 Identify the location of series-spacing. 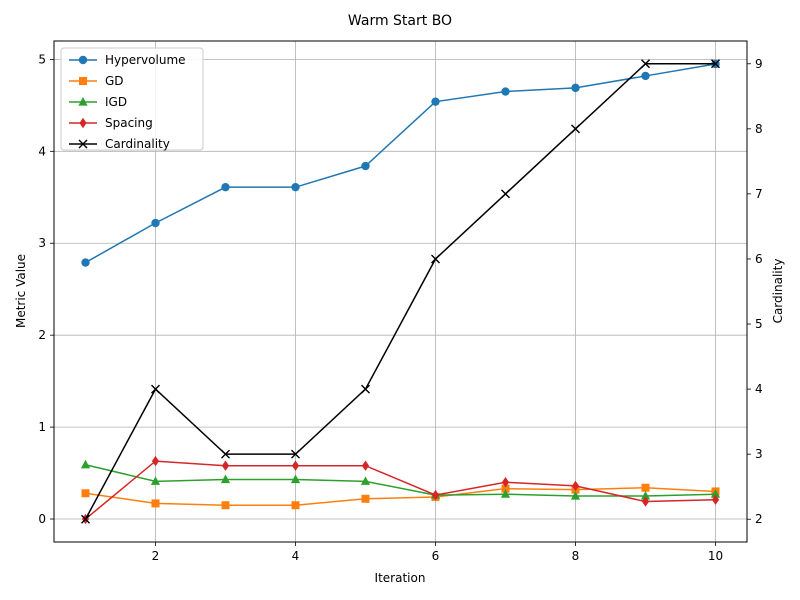
(400, 490).